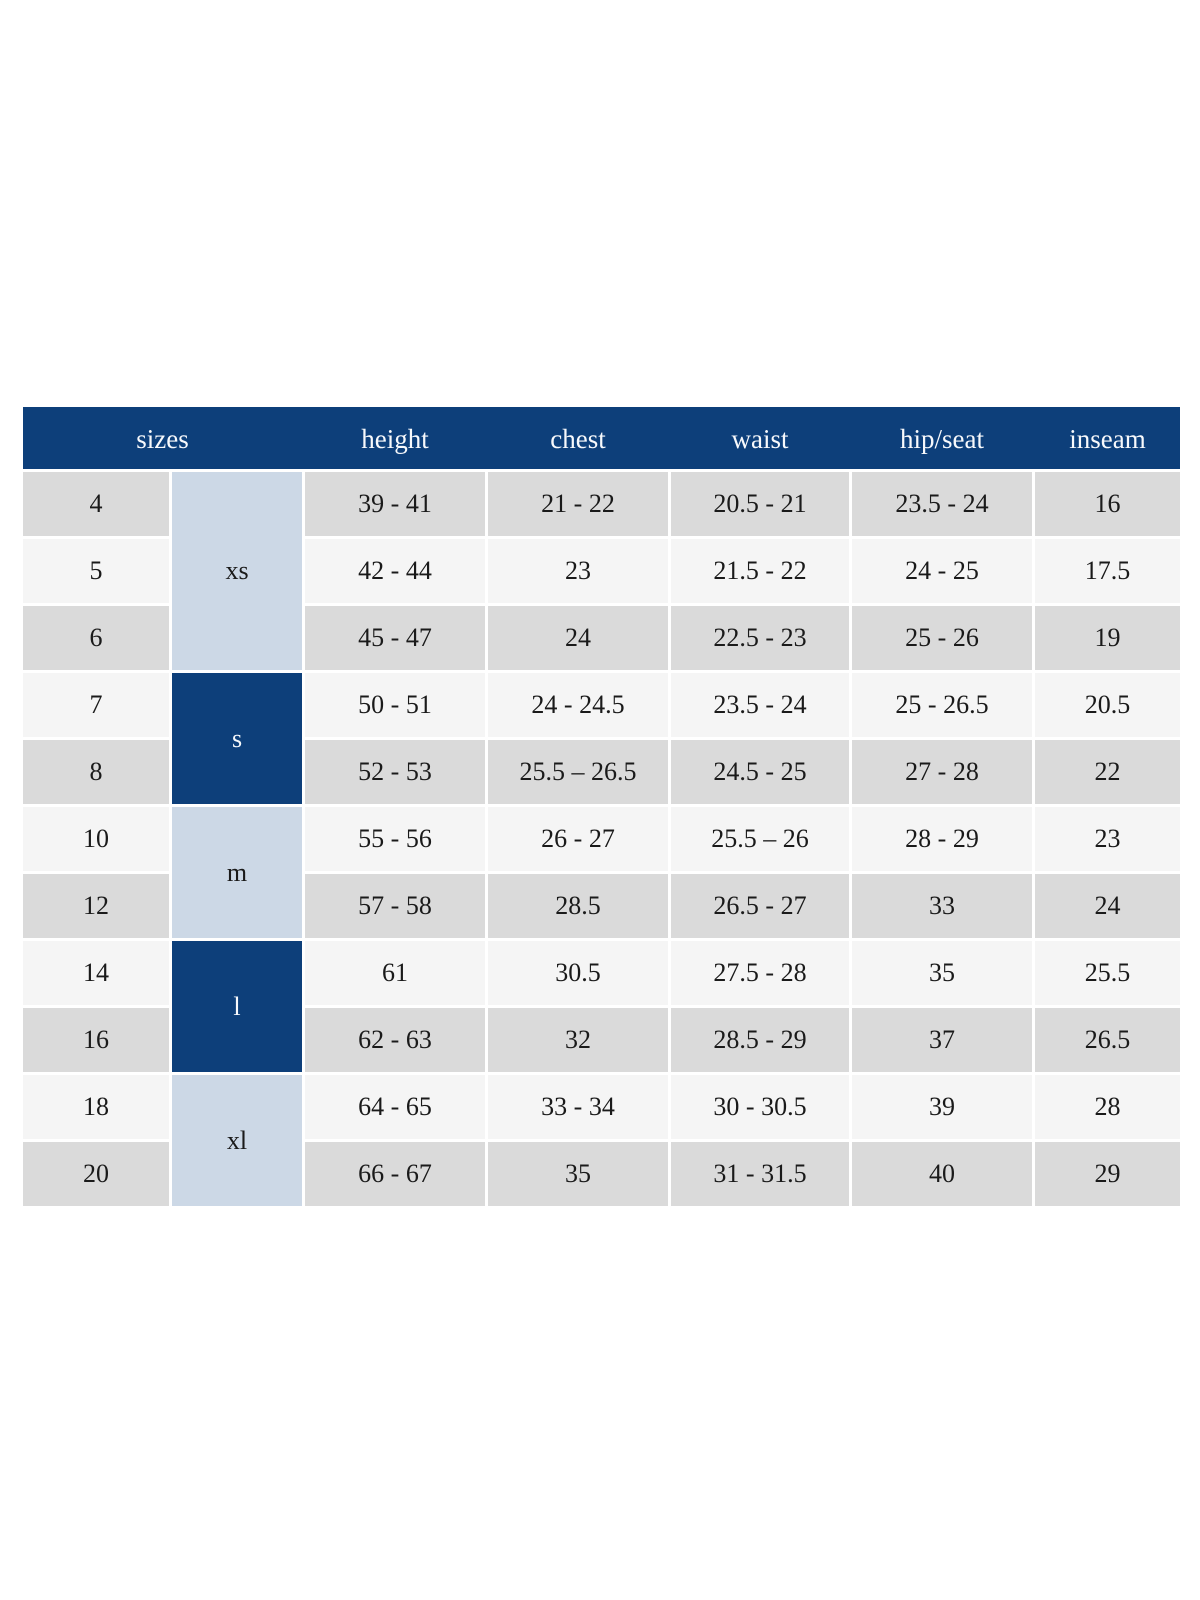  Describe the element at coordinates (96, 705) in the screenshot. I see `size-cell: 7` at that location.